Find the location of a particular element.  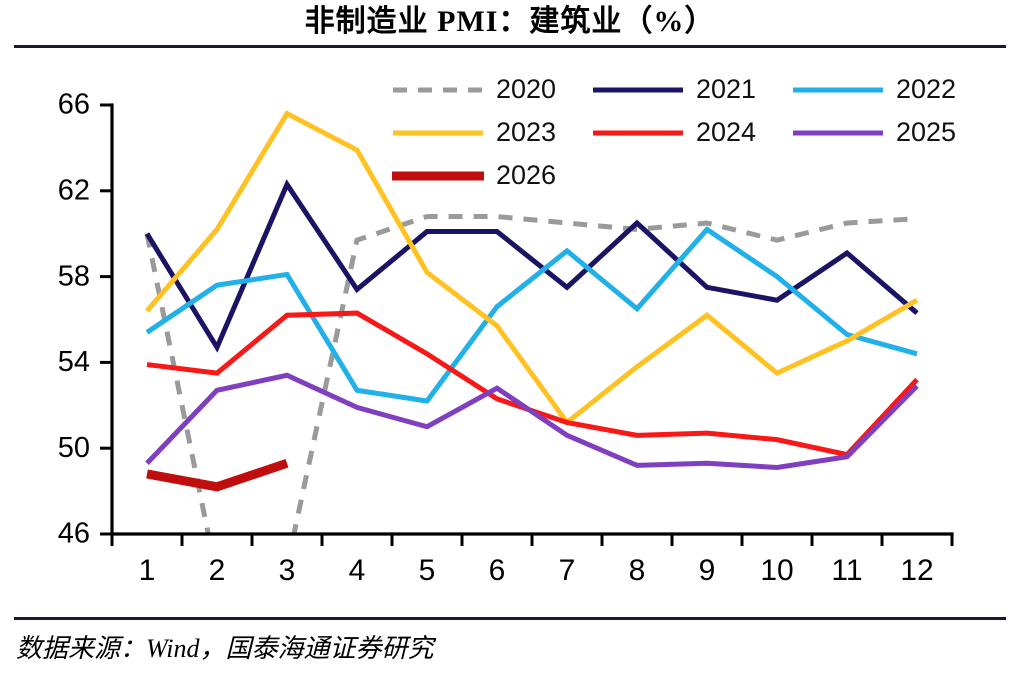

y-tick-label-54: 54 is located at coordinates (74, 362).